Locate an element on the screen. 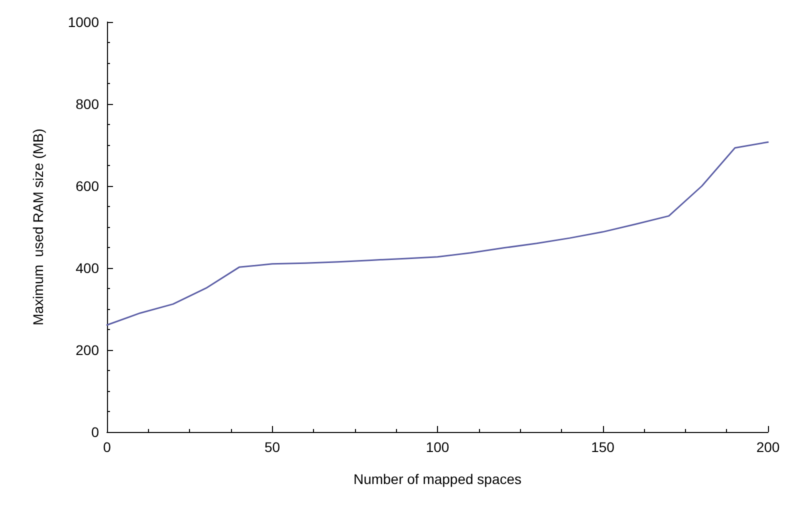  x-tick-label: 100 is located at coordinates (438, 447).